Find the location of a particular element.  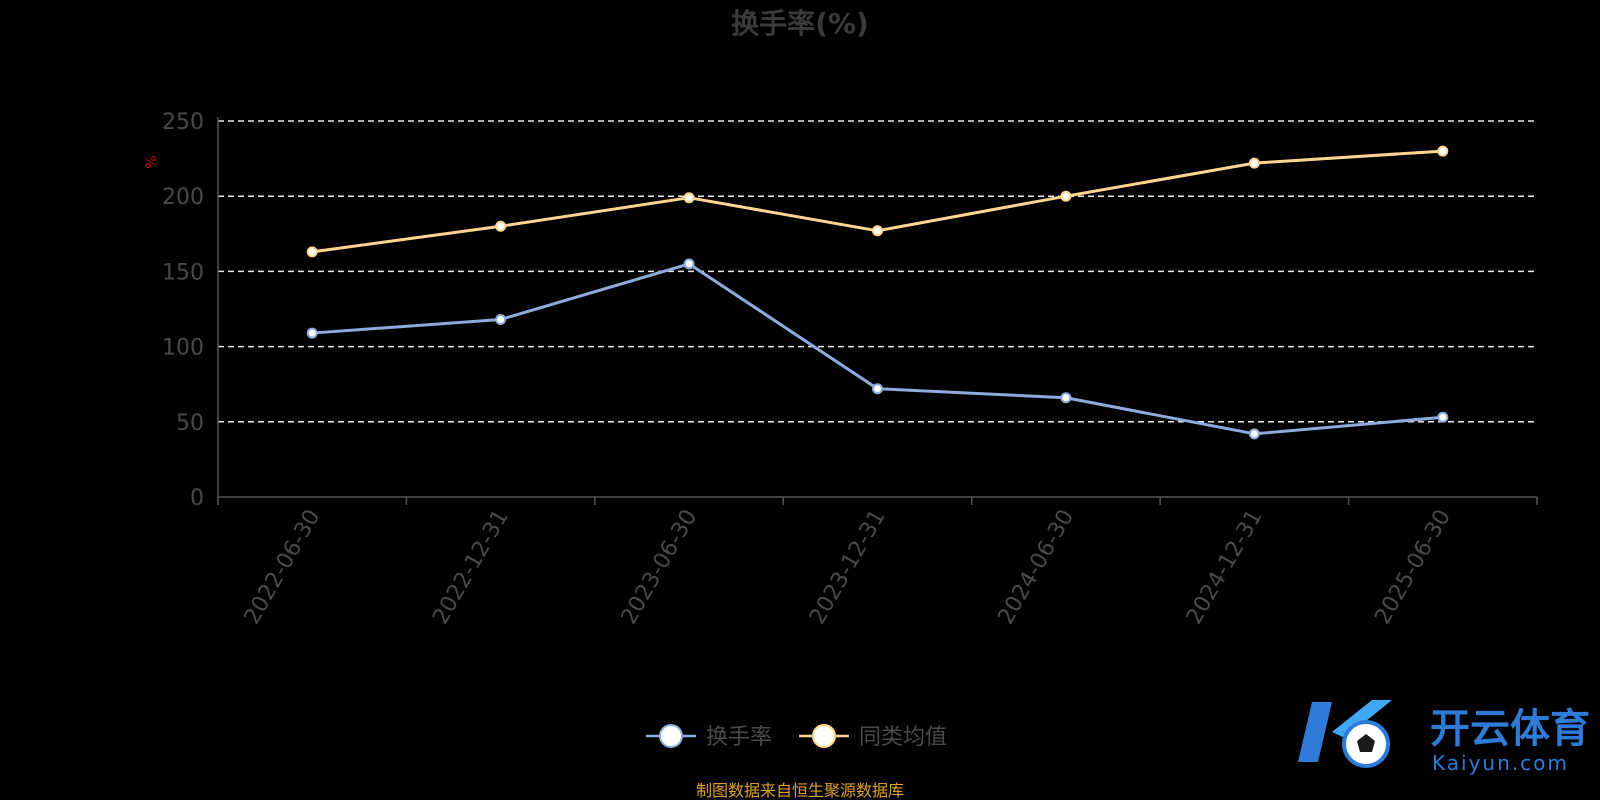

y-tick-label: 100 is located at coordinates (183, 348).